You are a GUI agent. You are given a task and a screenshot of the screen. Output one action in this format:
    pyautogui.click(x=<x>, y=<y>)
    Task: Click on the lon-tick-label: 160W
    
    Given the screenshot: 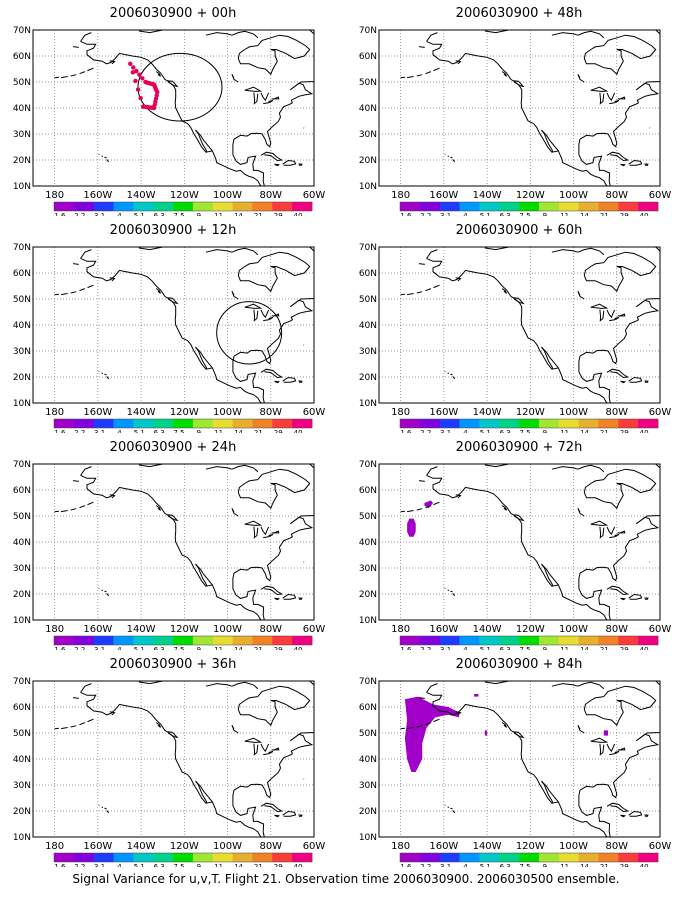 What is the action you would take?
    pyautogui.click(x=443, y=629)
    